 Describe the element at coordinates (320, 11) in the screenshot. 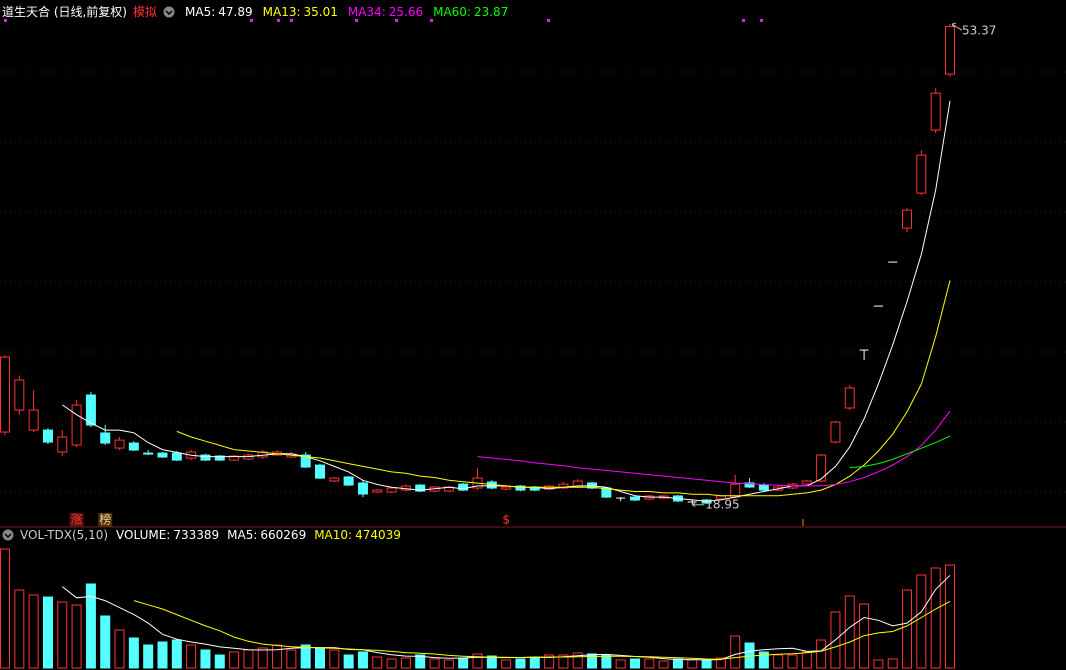

I see `legend-value: 35.01` at that location.